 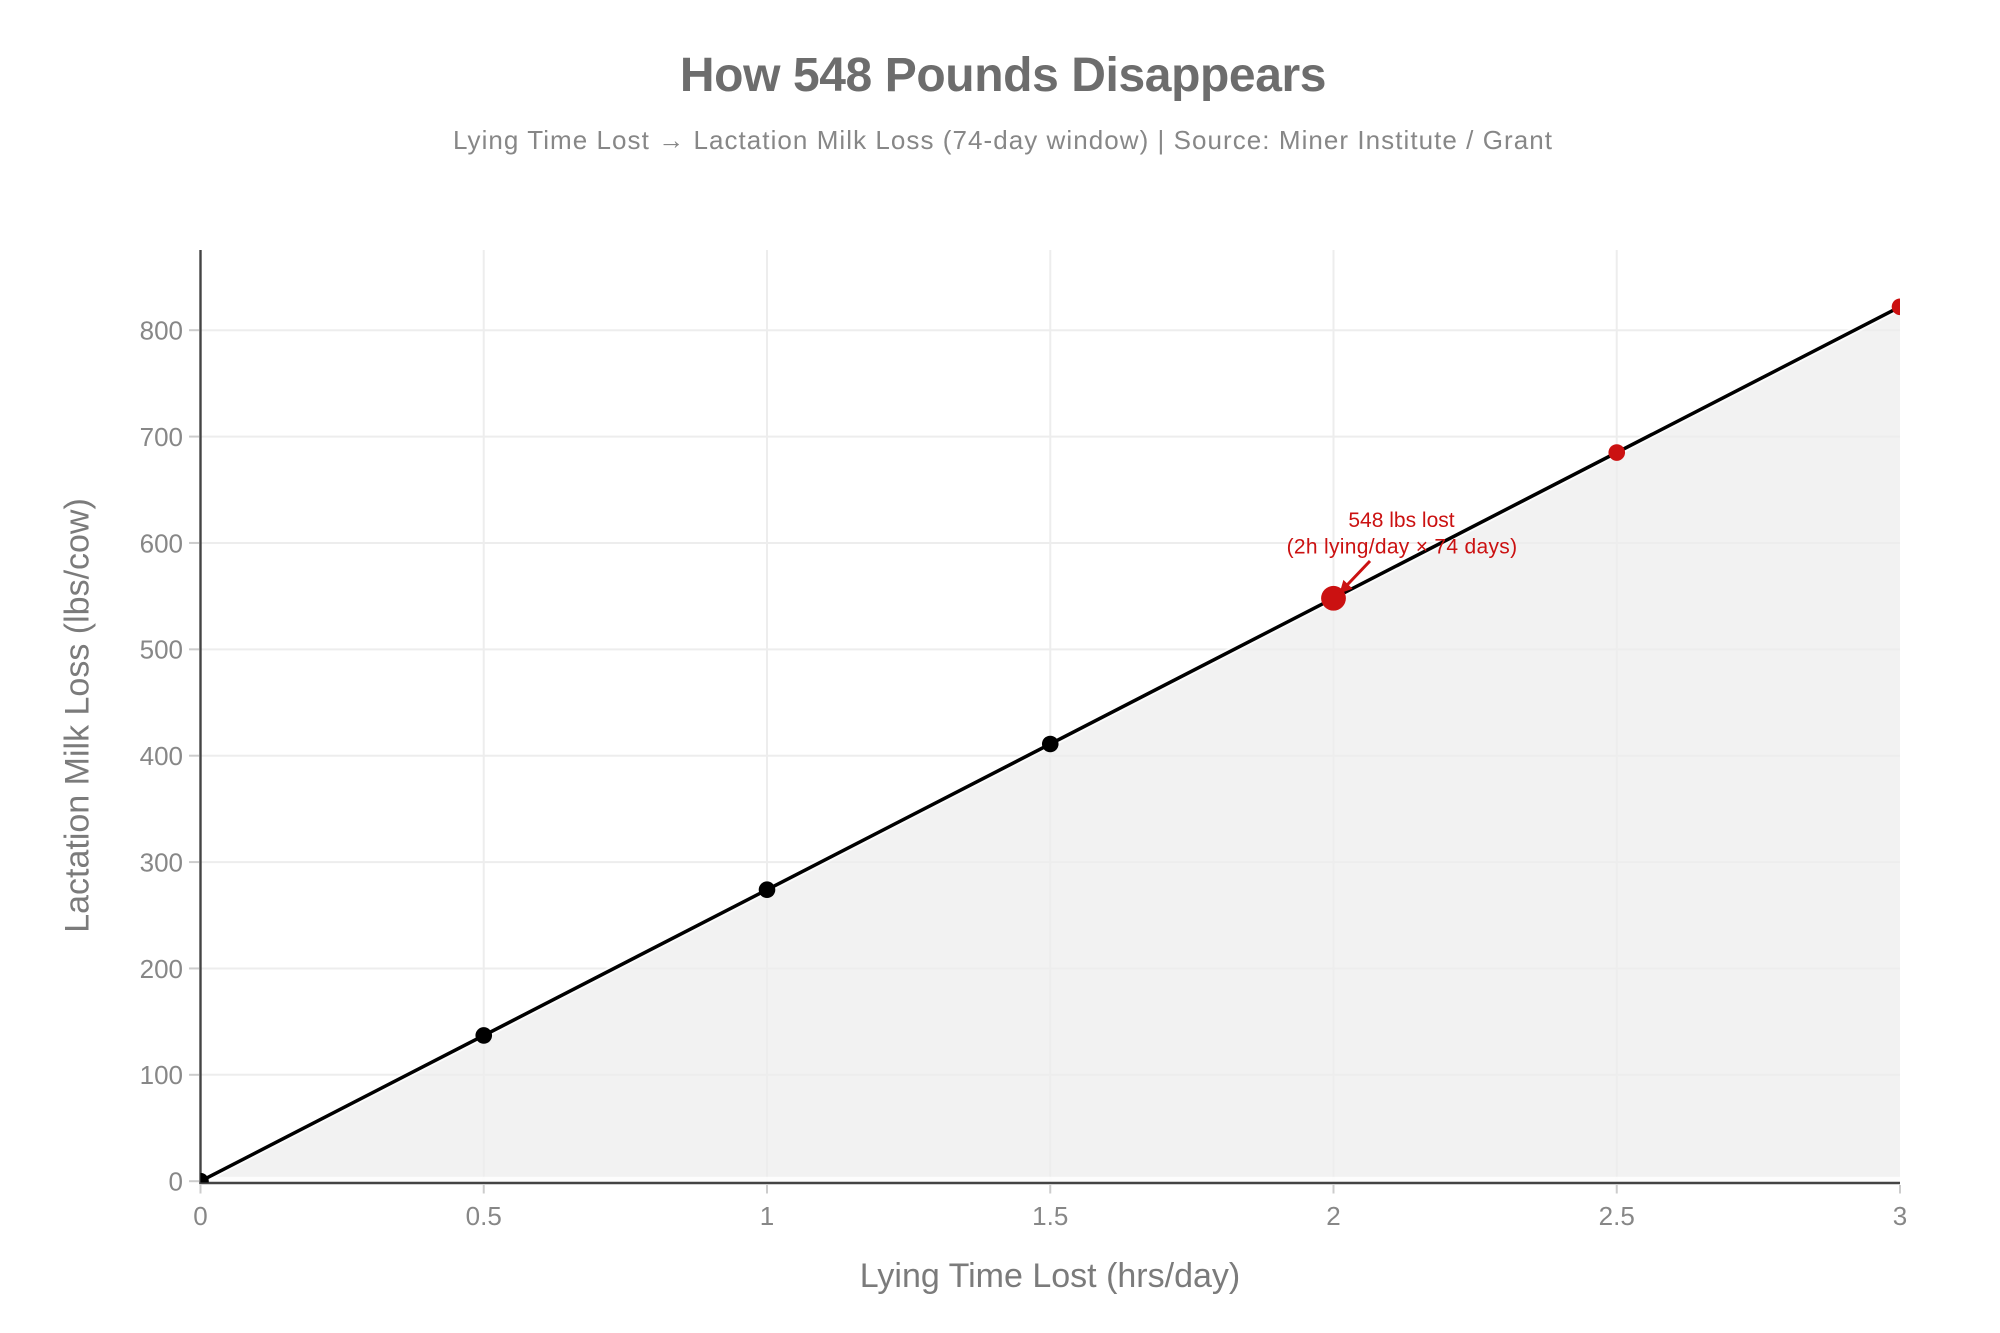 What do you see at coordinates (767, 1216) in the screenshot?
I see `svg-text: 1` at bounding box center [767, 1216].